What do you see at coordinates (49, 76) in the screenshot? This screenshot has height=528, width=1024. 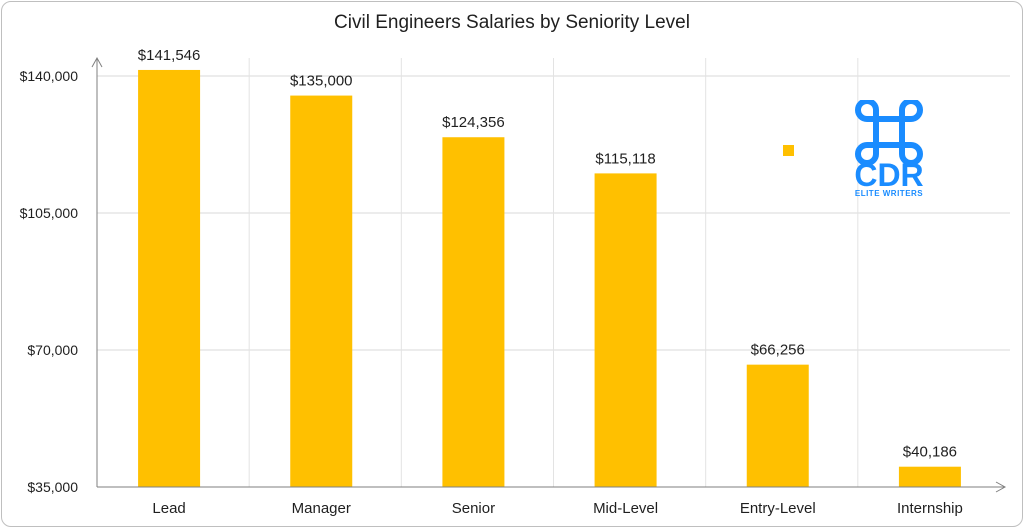 I see `y-tick-label: $140,000` at bounding box center [49, 76].